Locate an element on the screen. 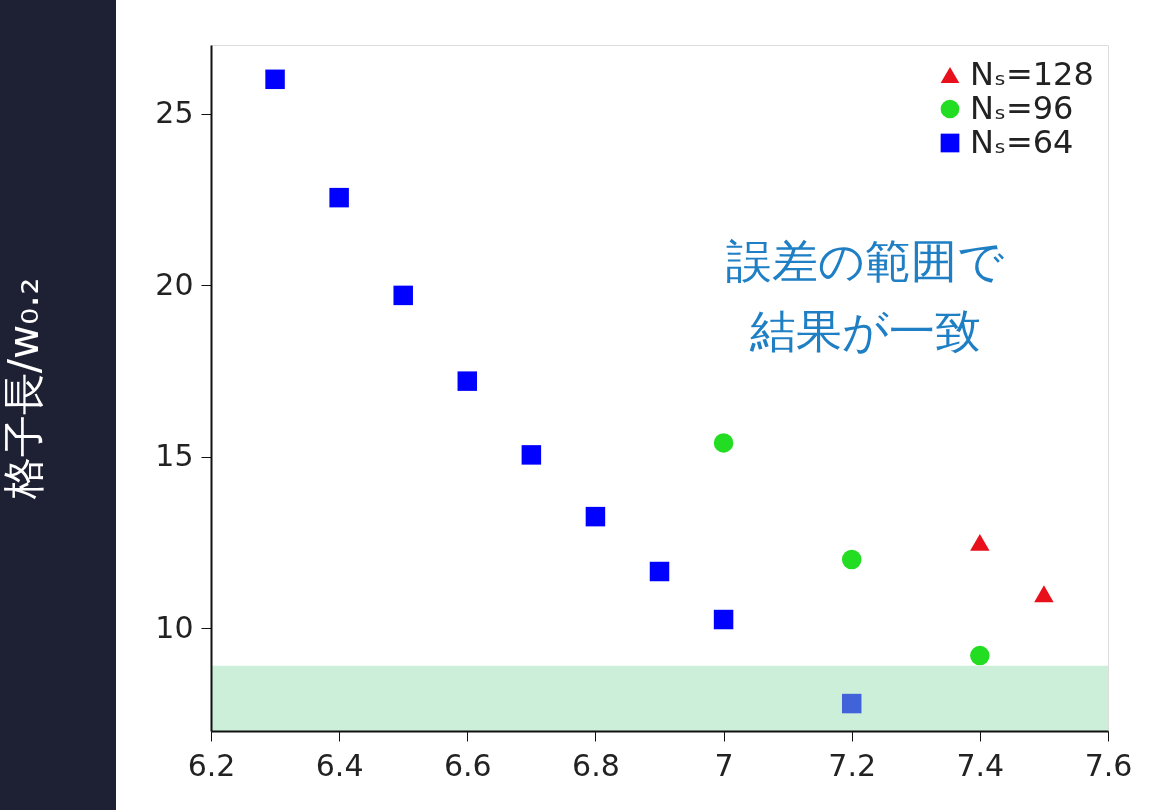  annotation: 結果が一致 is located at coordinates (864, 331).